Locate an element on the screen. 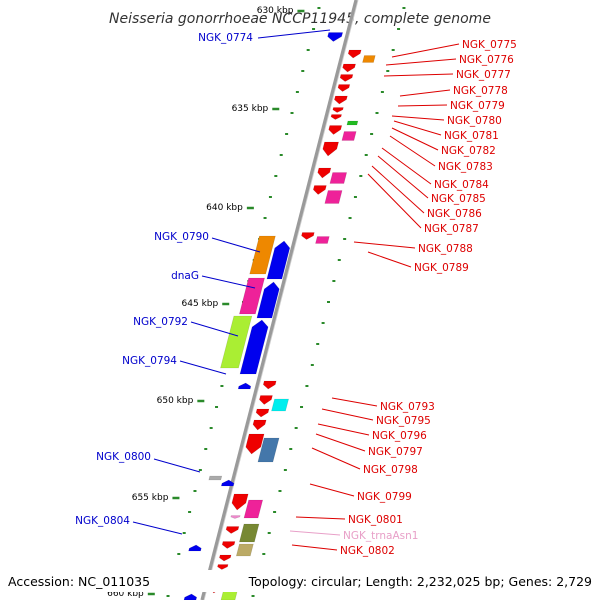  gene-label: NGK_0797 is located at coordinates (395, 452).